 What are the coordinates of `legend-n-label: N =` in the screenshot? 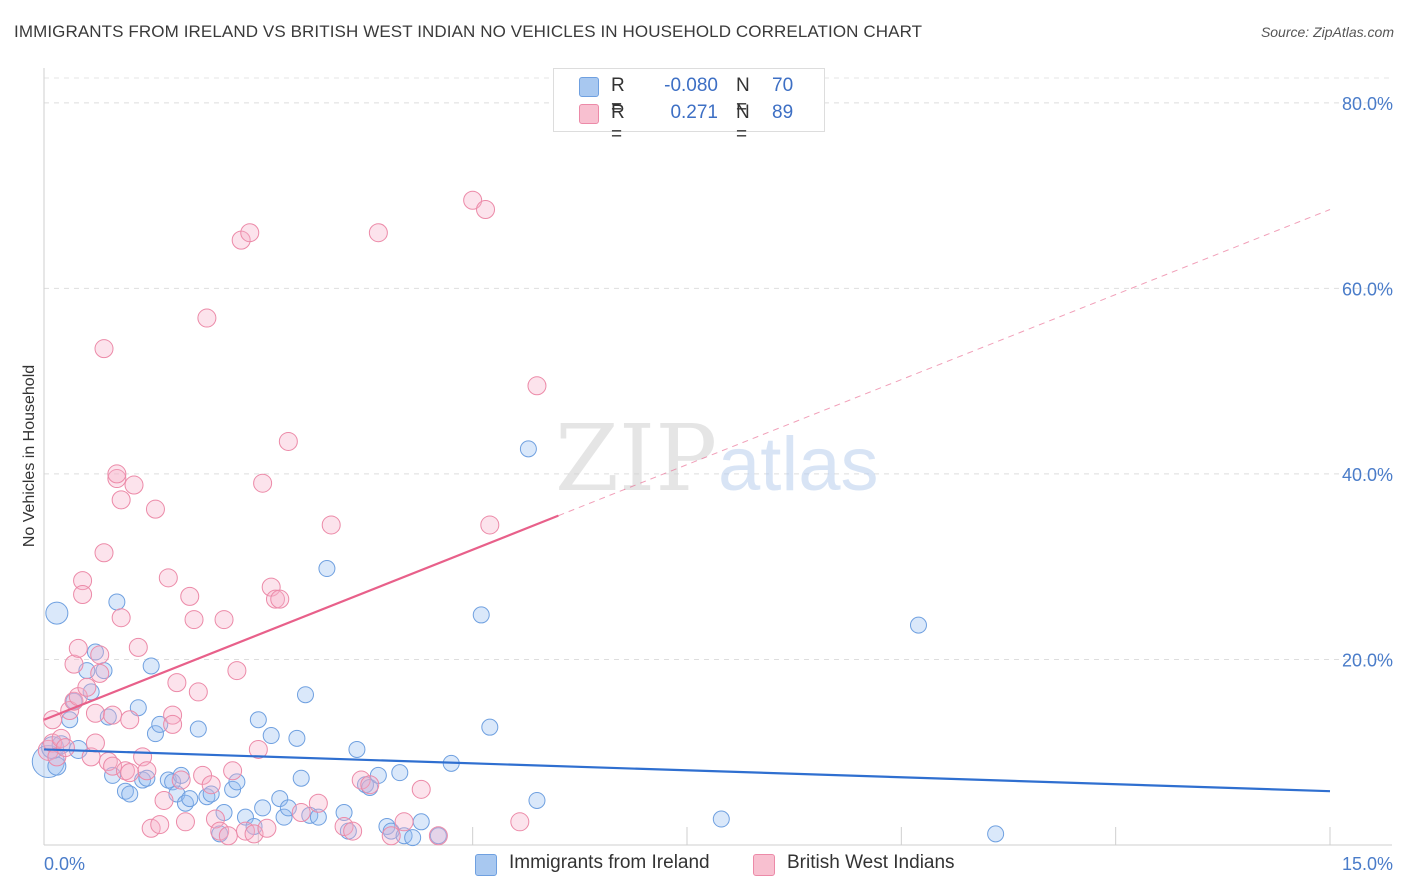 It's located at (743, 96).